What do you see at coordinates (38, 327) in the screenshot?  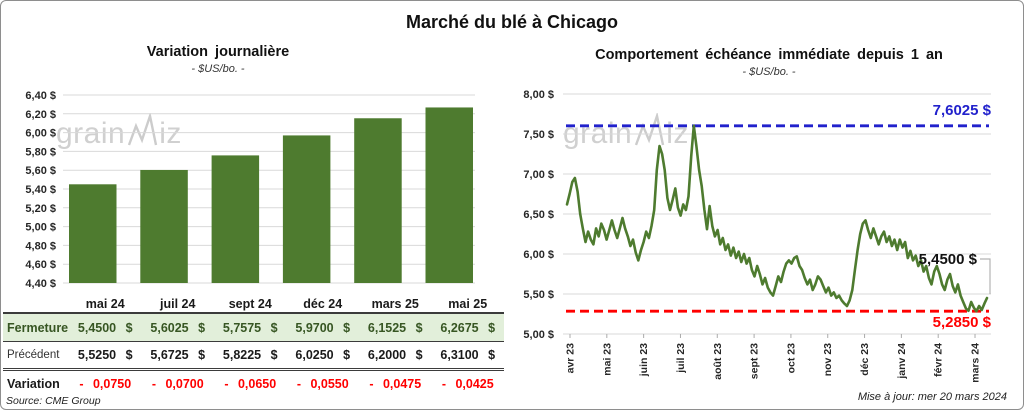 I see `row-label: Fermeture` at bounding box center [38, 327].